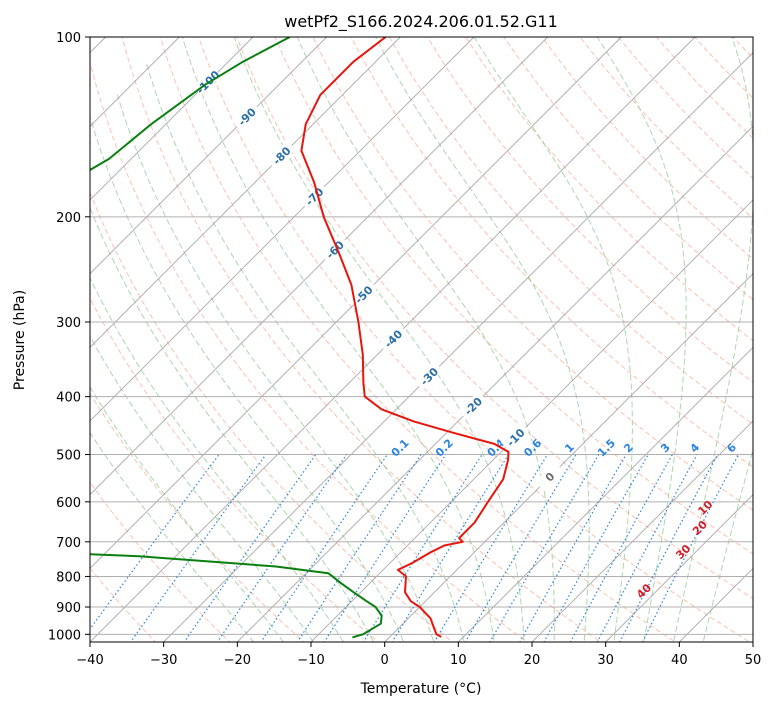 Image resolution: width=775 pixels, height=708 pixels. Describe the element at coordinates (753, 660) in the screenshot. I see `x-tick-label: 50` at that location.